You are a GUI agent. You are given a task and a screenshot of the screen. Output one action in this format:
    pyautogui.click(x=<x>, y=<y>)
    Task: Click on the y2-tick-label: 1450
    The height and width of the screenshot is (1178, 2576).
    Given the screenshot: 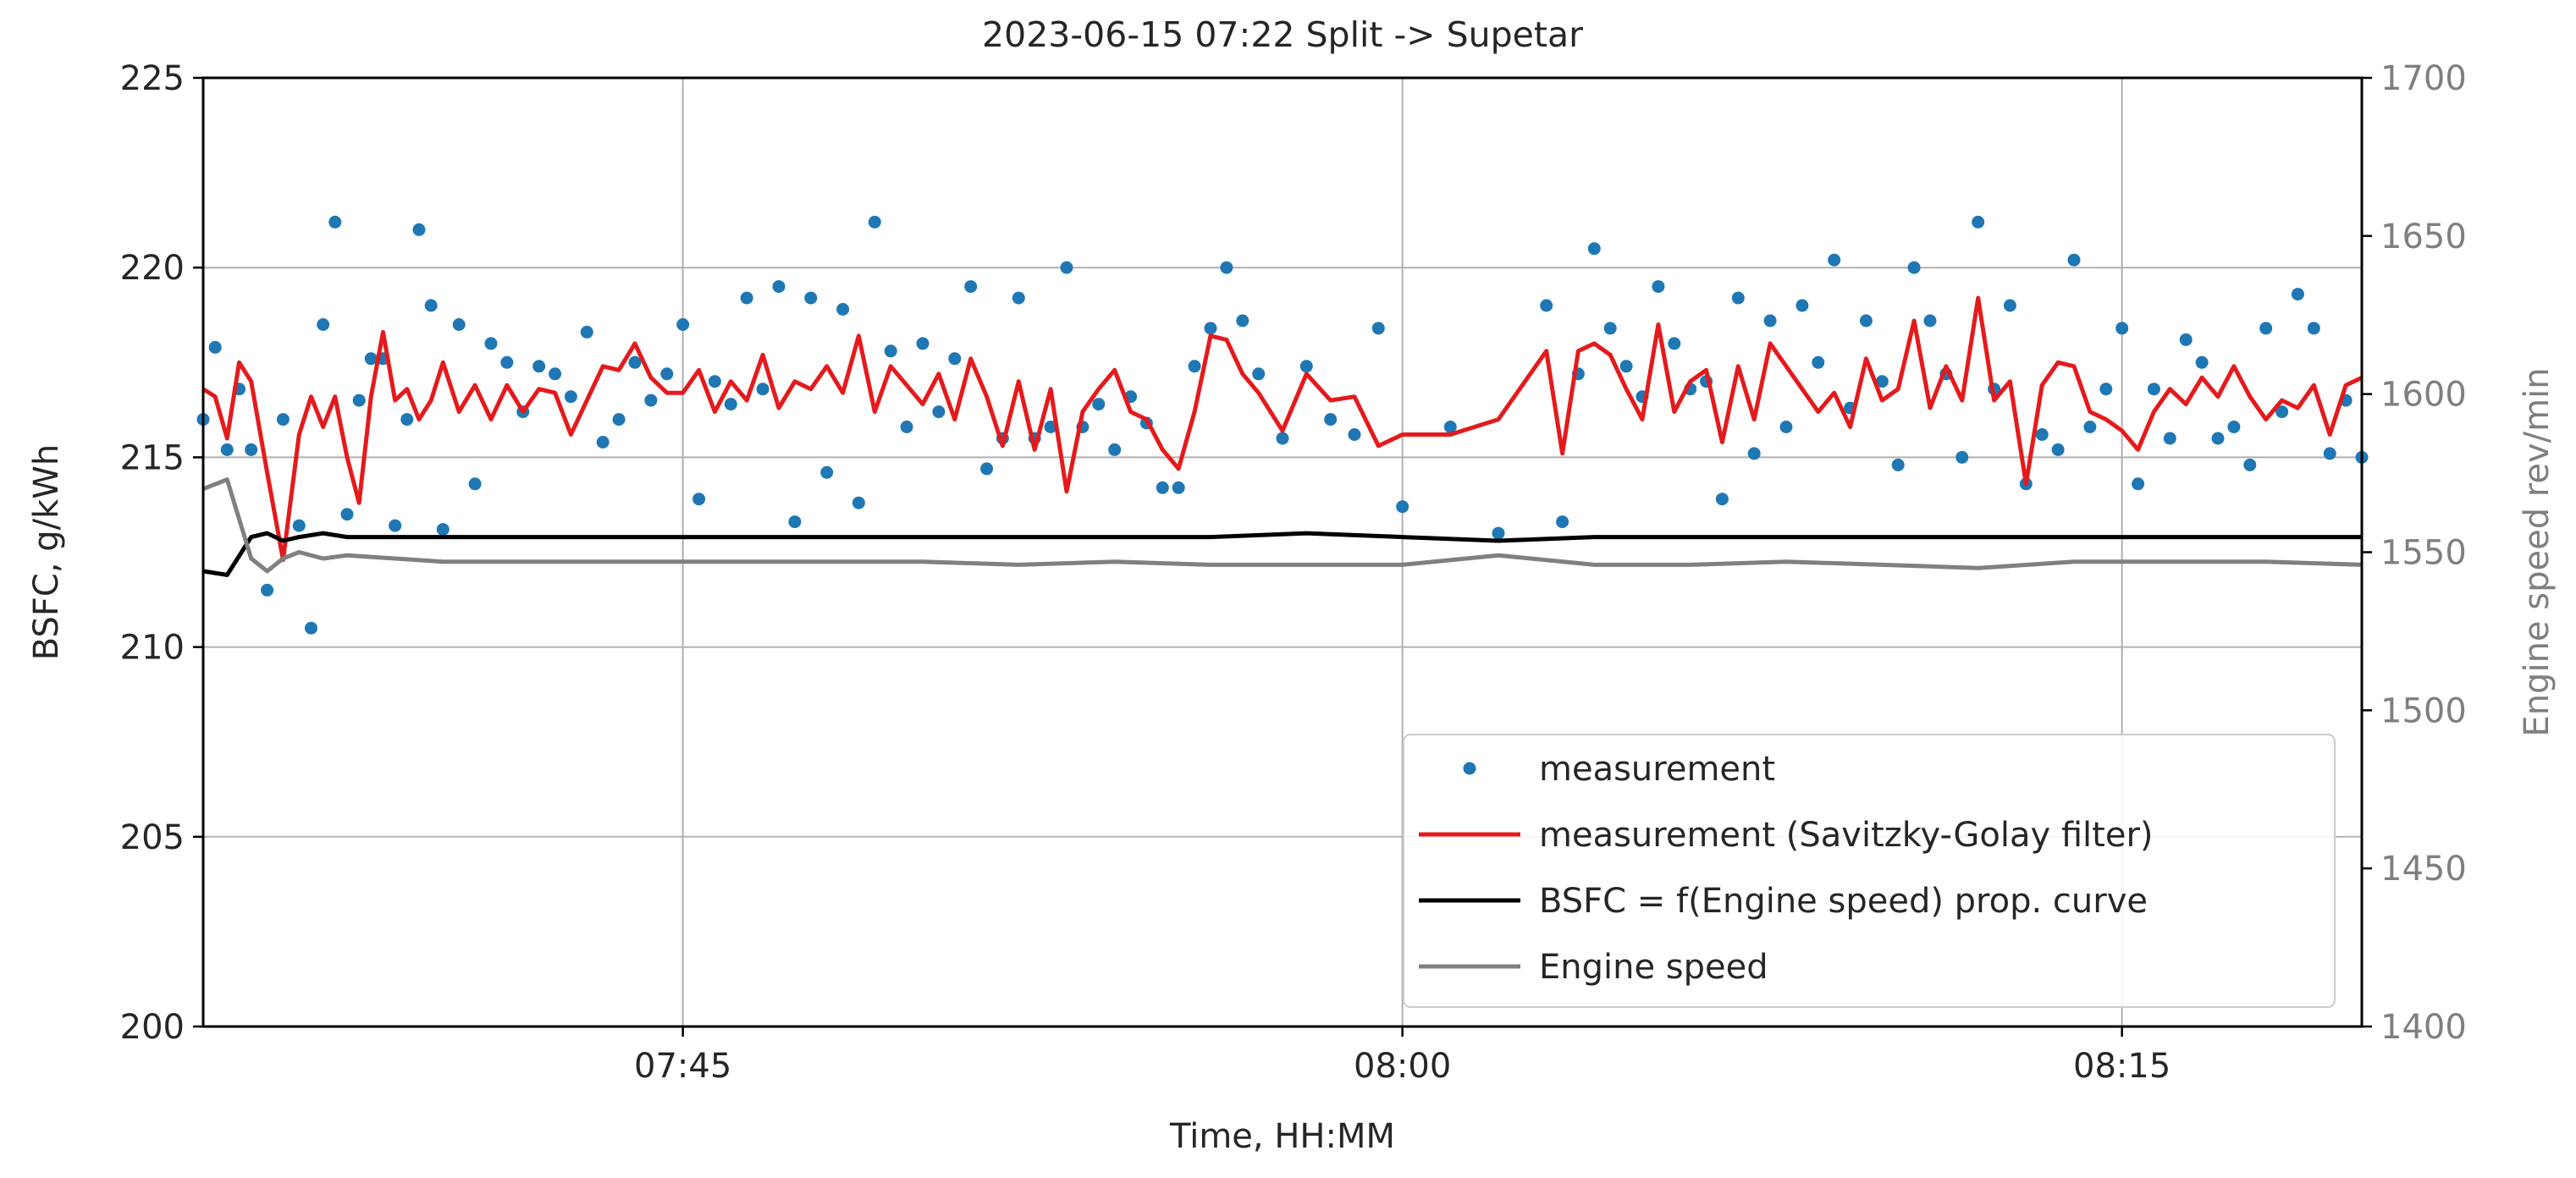 What is the action you would take?
    pyautogui.click(x=2424, y=869)
    